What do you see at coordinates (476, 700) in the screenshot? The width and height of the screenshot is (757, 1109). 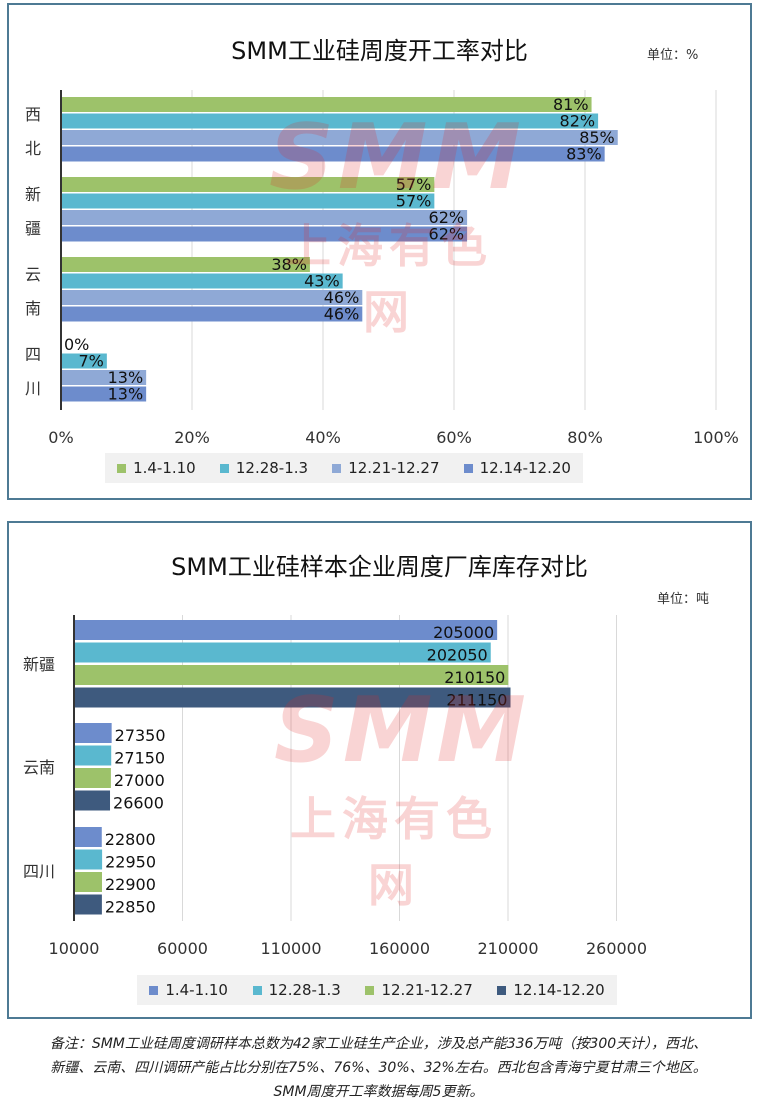 I see `data-label: 211150` at bounding box center [476, 700].